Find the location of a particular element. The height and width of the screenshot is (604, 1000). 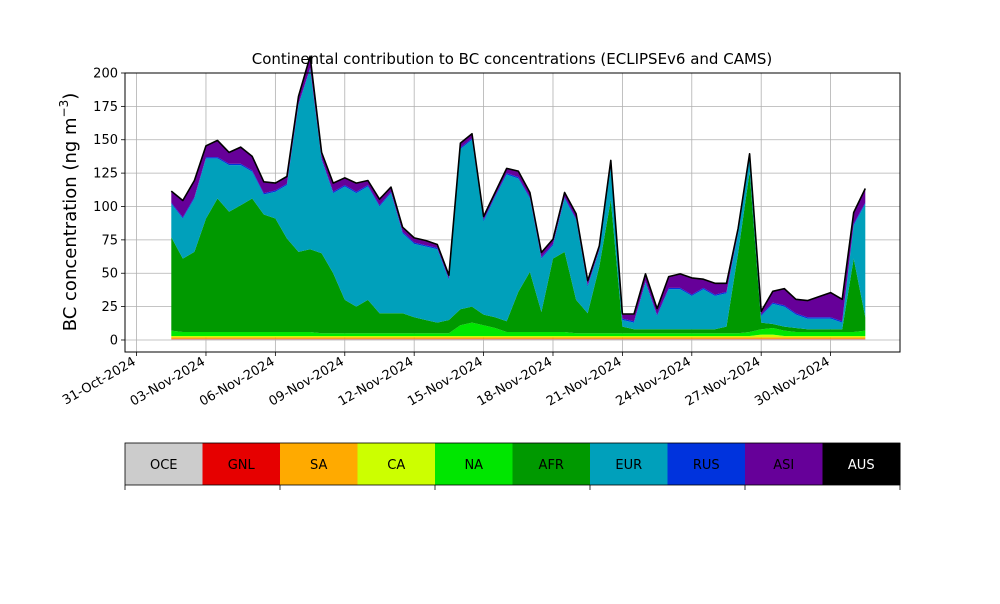

y-axis-label-close: ) is located at coordinates (70, 96).